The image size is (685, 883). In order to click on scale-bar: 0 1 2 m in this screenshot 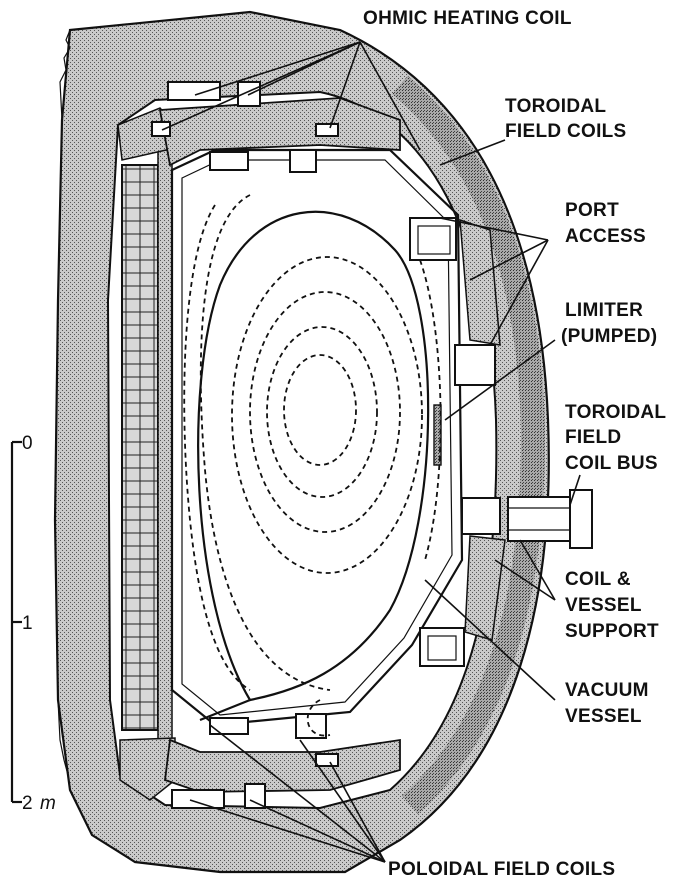, I will do `click(33, 623)`.